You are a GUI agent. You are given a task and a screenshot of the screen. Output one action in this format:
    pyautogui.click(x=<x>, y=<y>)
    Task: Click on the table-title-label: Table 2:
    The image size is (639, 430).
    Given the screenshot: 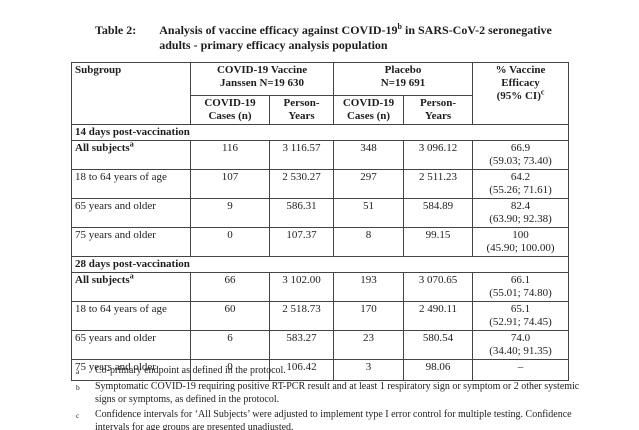 What is the action you would take?
    pyautogui.click(x=116, y=30)
    